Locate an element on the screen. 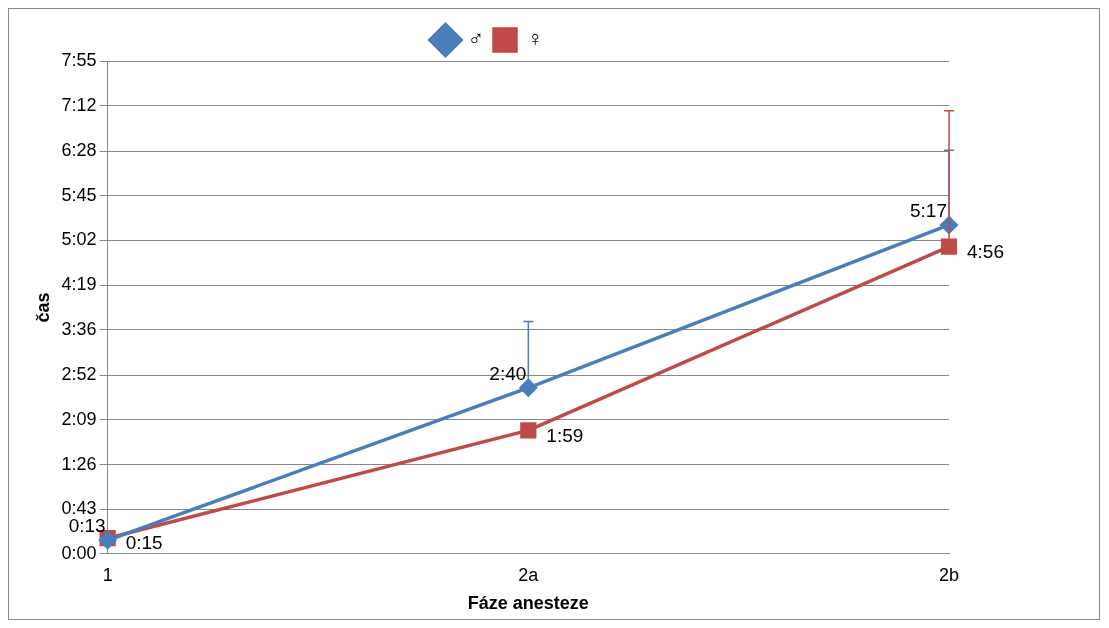  y-tick-label: 2:52 is located at coordinates (79, 374).